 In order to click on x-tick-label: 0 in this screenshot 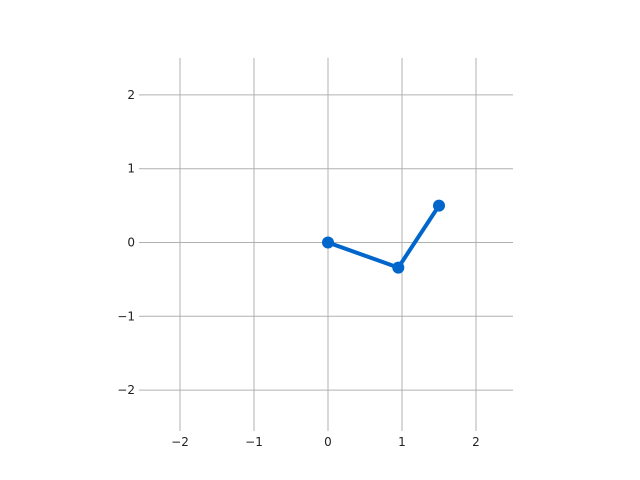, I will do `click(328, 442)`.